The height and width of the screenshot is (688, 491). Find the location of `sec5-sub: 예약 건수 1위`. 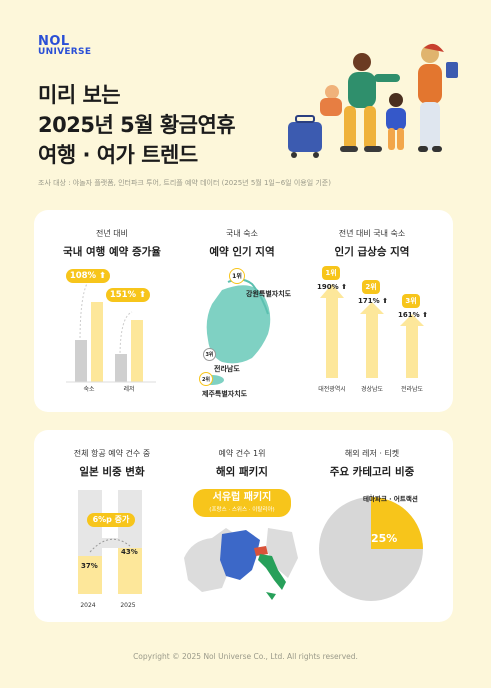

sec5-sub: 예약 건수 1위 is located at coordinates (242, 453).